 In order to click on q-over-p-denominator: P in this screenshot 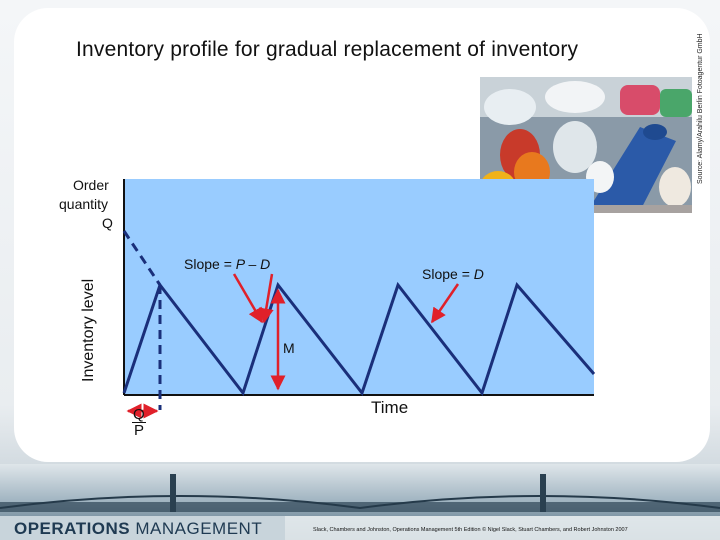, I will do `click(139, 430)`.